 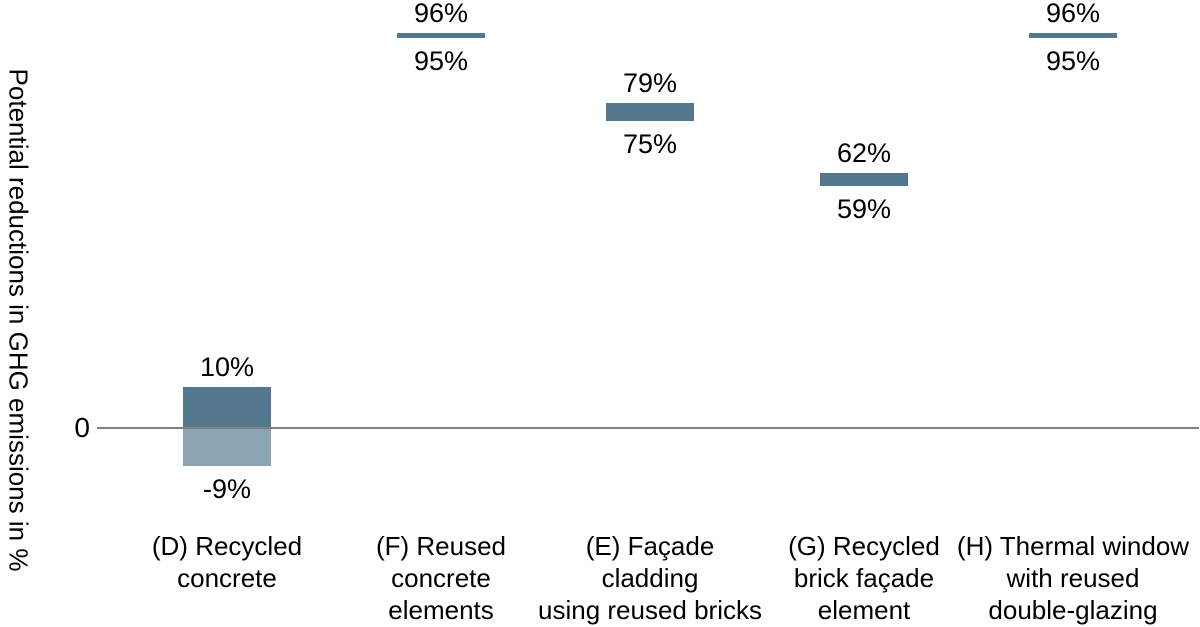 What do you see at coordinates (227, 407) in the screenshot?
I see `bar-D-positive-segment` at bounding box center [227, 407].